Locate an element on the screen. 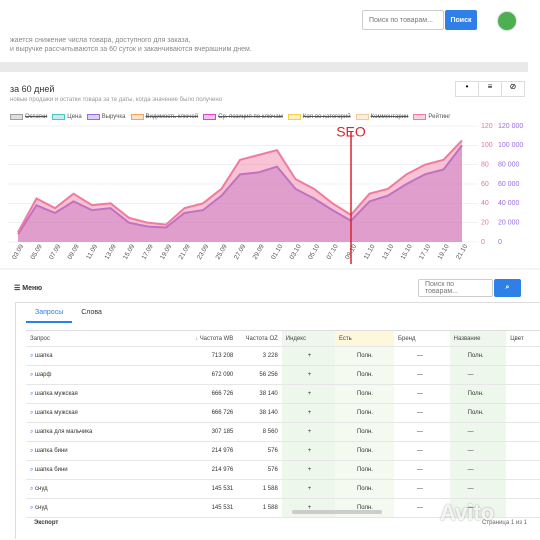 The height and width of the screenshot is (540, 540). chart-title: за 60 дней is located at coordinates (32, 89).